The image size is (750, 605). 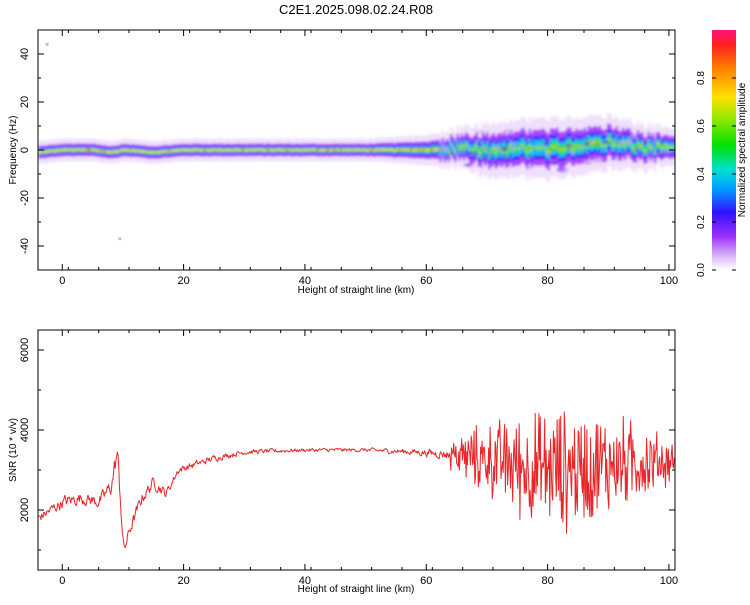 I want to click on colorbar-tick-label: 0.8, so click(x=701, y=78).